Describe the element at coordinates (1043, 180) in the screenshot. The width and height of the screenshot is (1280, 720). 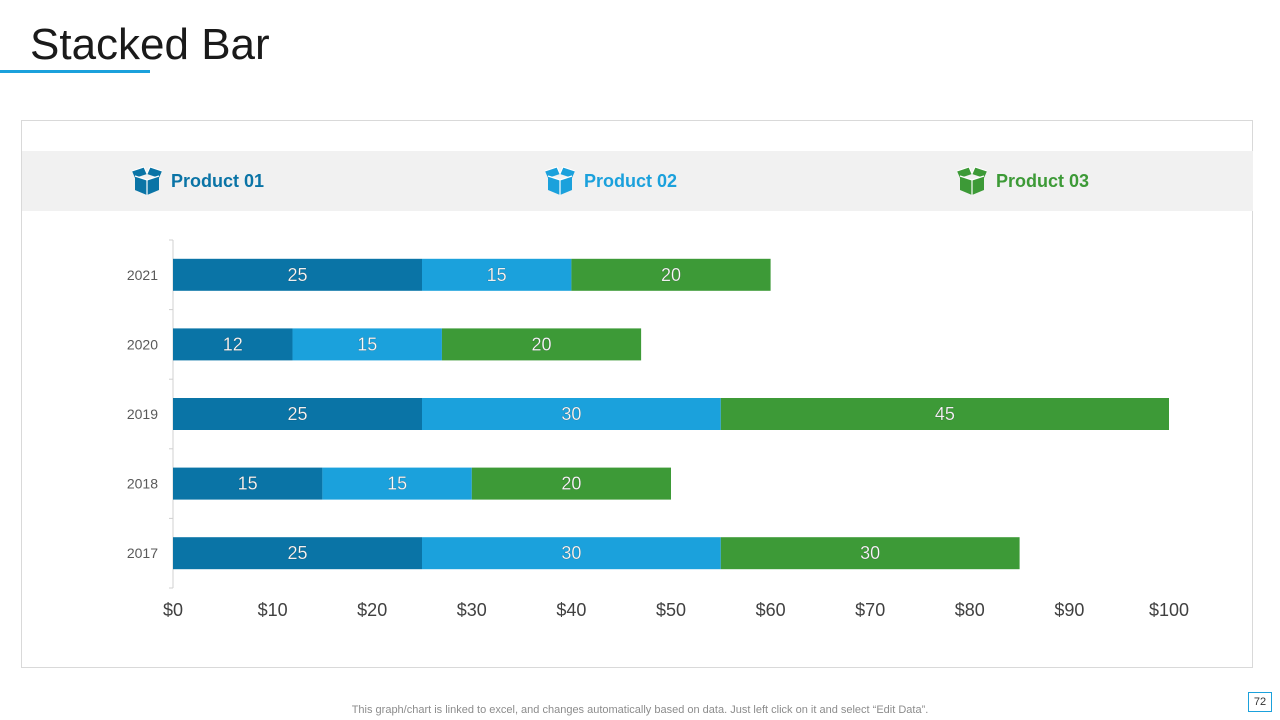
I see `legend-label: Product 03` at that location.